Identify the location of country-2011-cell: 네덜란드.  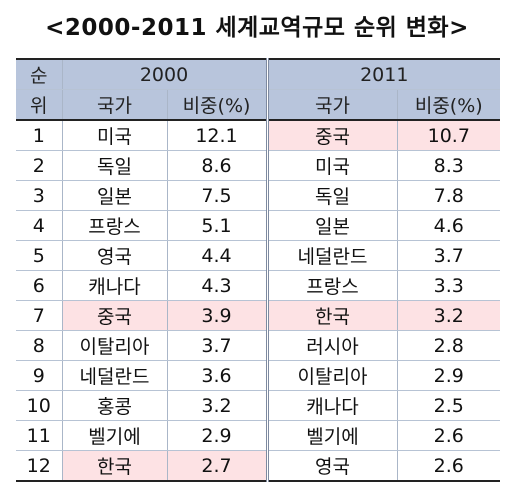
(331, 255).